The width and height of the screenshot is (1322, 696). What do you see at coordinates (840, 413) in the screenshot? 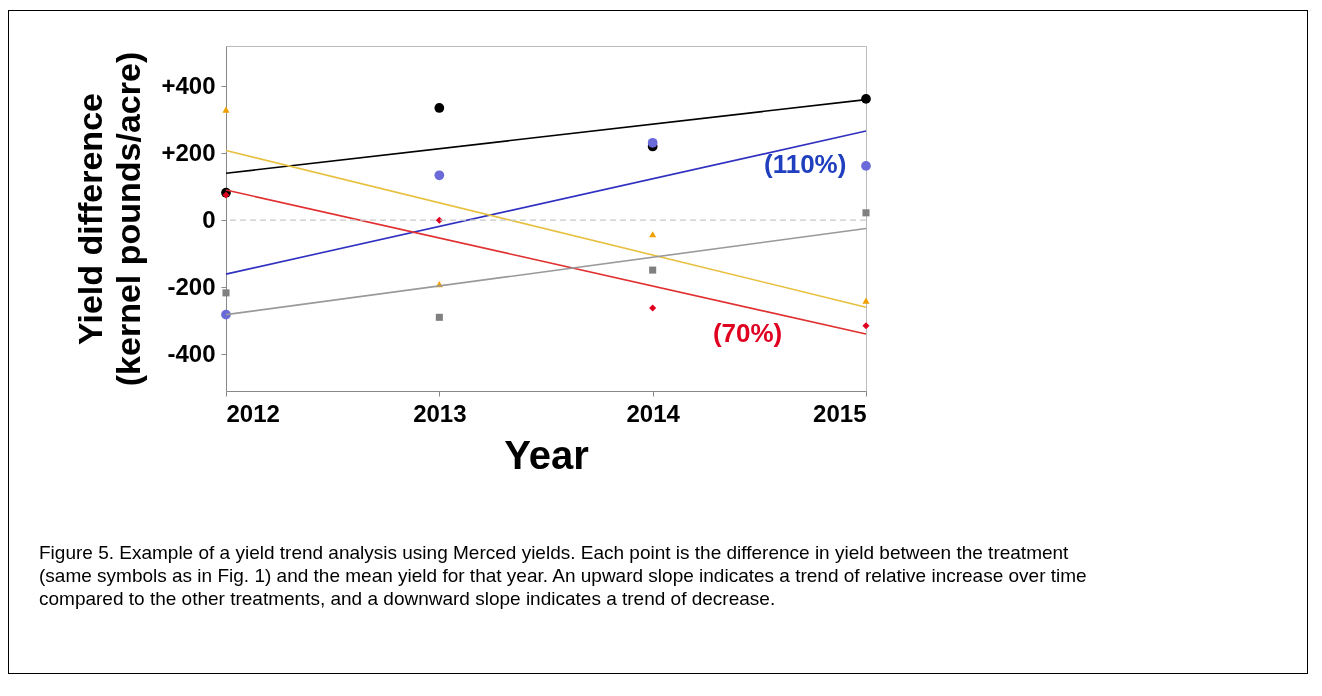
I see `x-tick-label: 2015` at bounding box center [840, 413].